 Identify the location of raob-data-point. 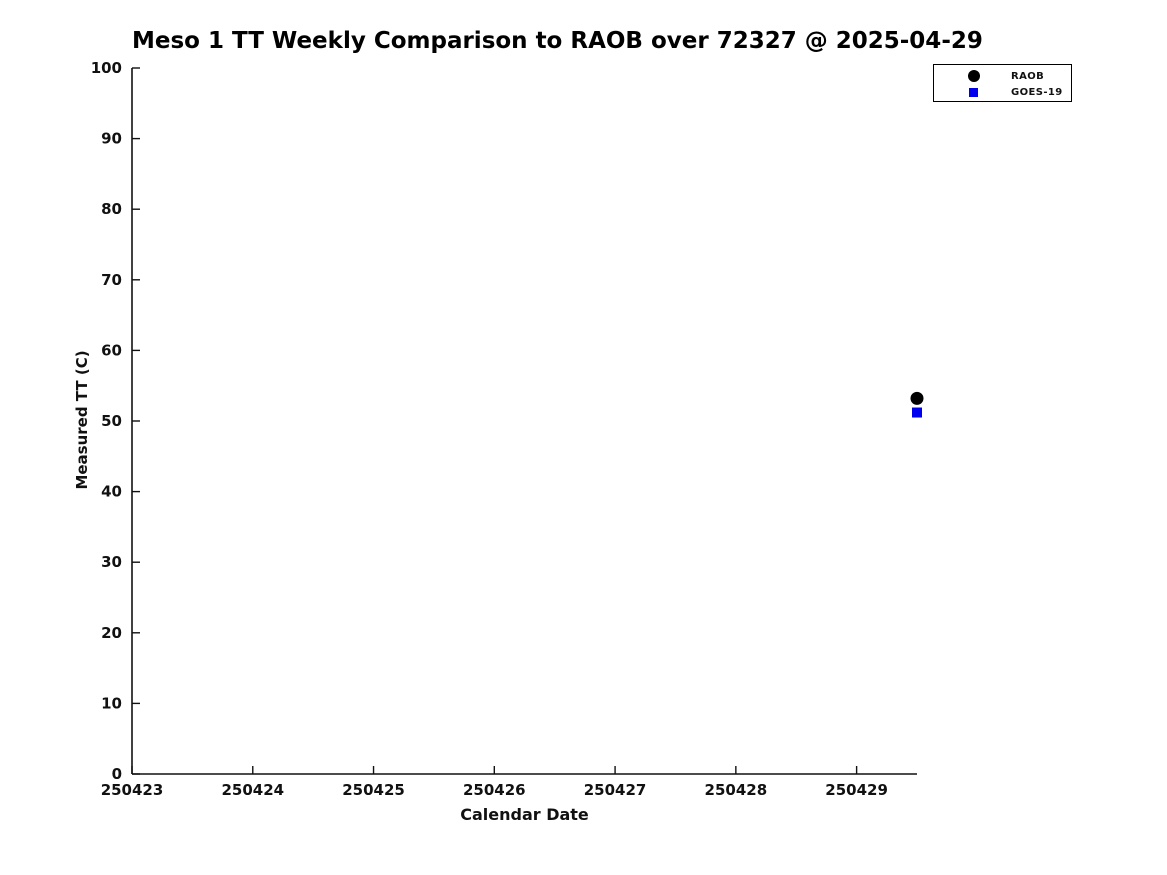
(917, 398).